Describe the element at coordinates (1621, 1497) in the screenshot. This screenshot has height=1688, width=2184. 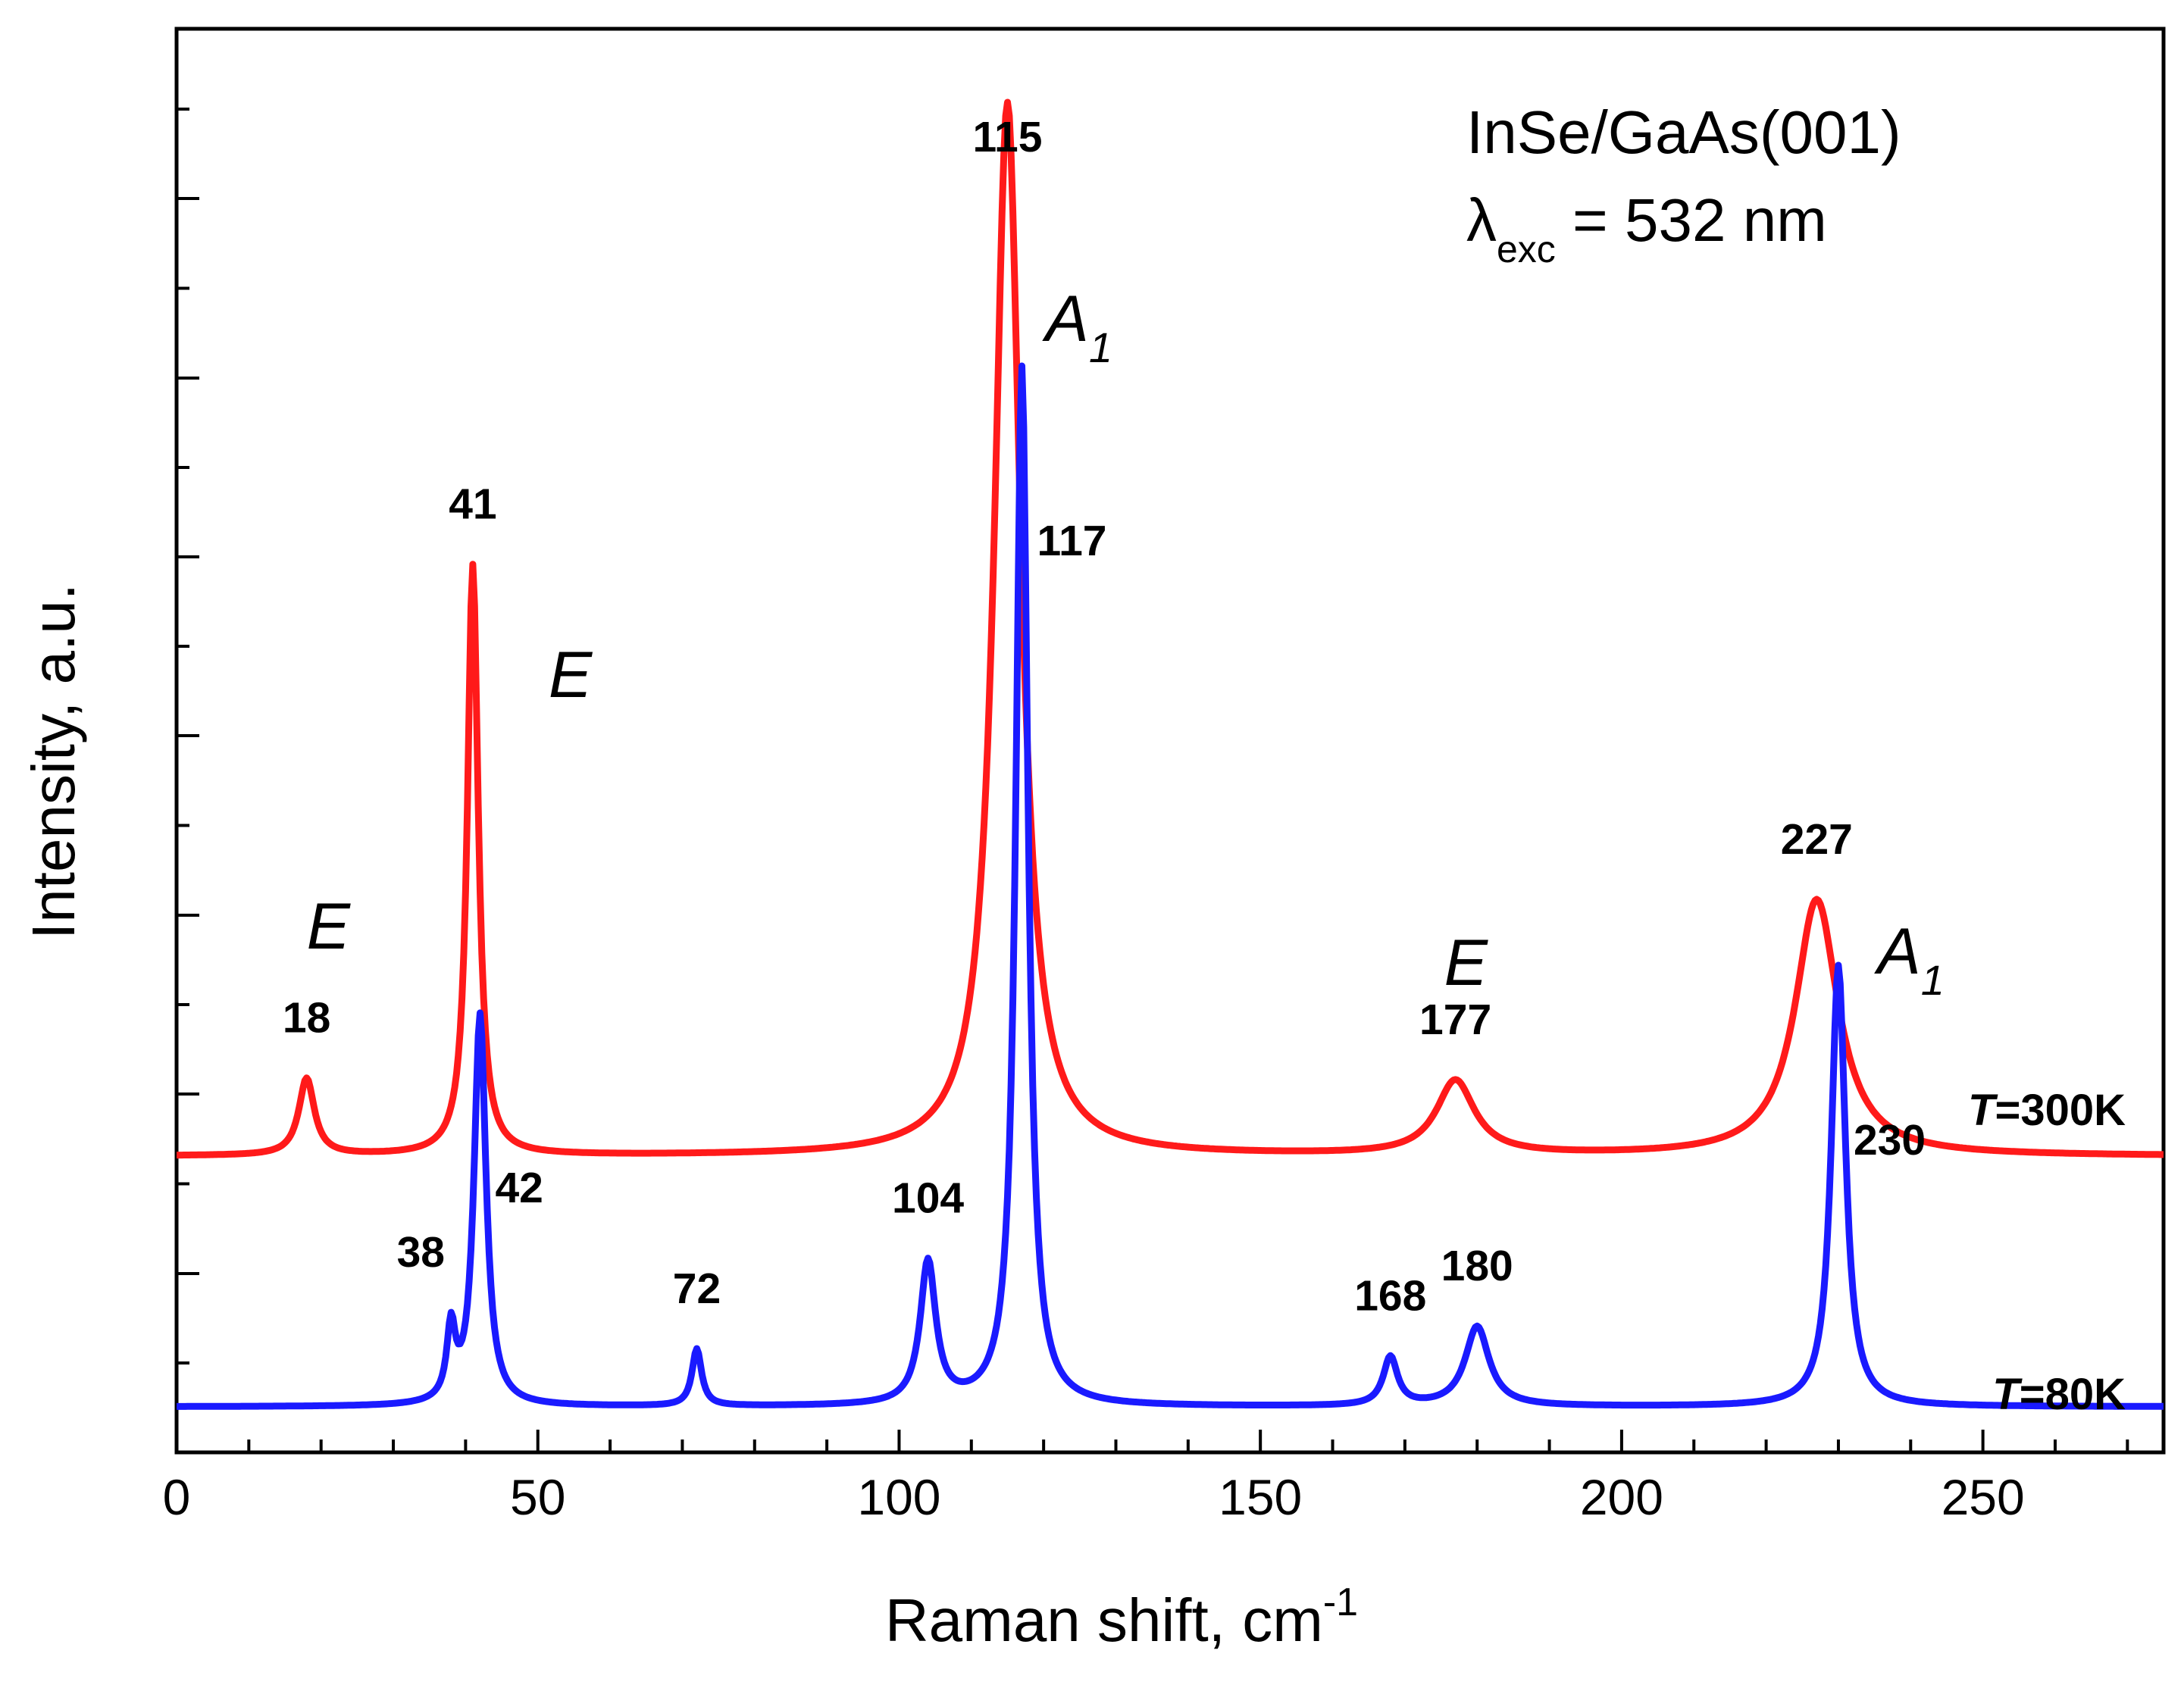
I see `x-tick-label: 200` at that location.